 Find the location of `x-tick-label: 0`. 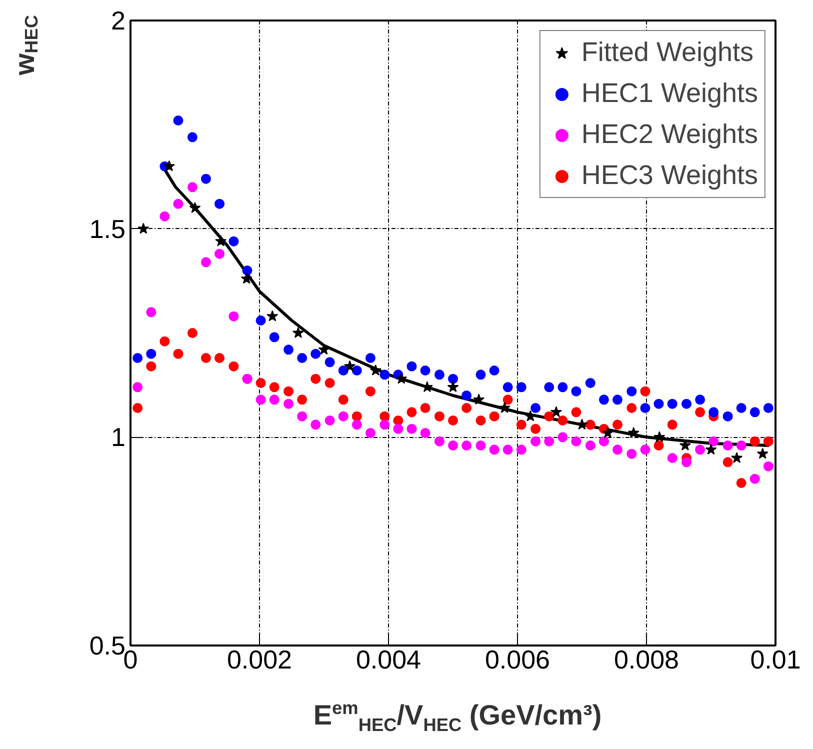

x-tick-label: 0 is located at coordinates (130, 659).